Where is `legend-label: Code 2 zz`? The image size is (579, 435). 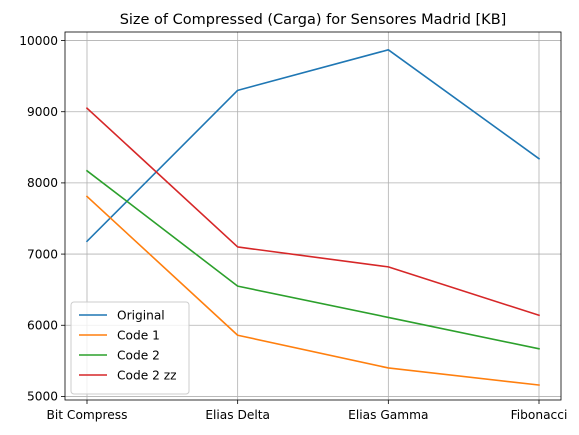
legend-label: Code 2 zz is located at coordinates (147, 375).